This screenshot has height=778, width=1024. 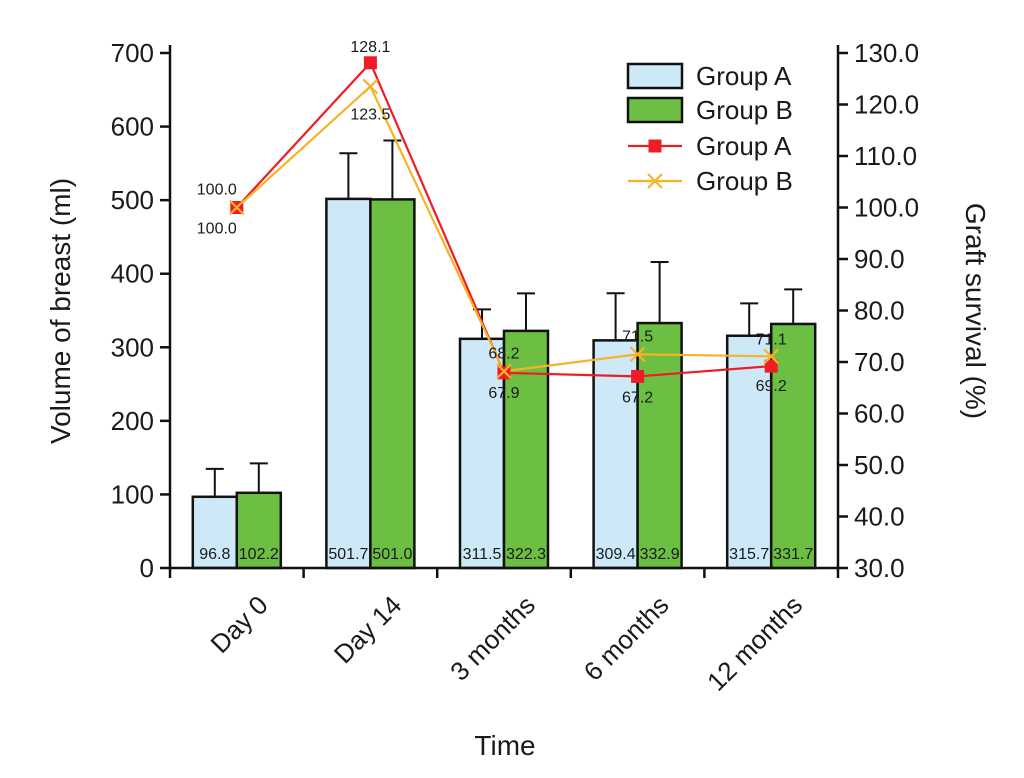 What do you see at coordinates (886, 53) in the screenshot?
I see `y2-tick-label: 130.0` at bounding box center [886, 53].